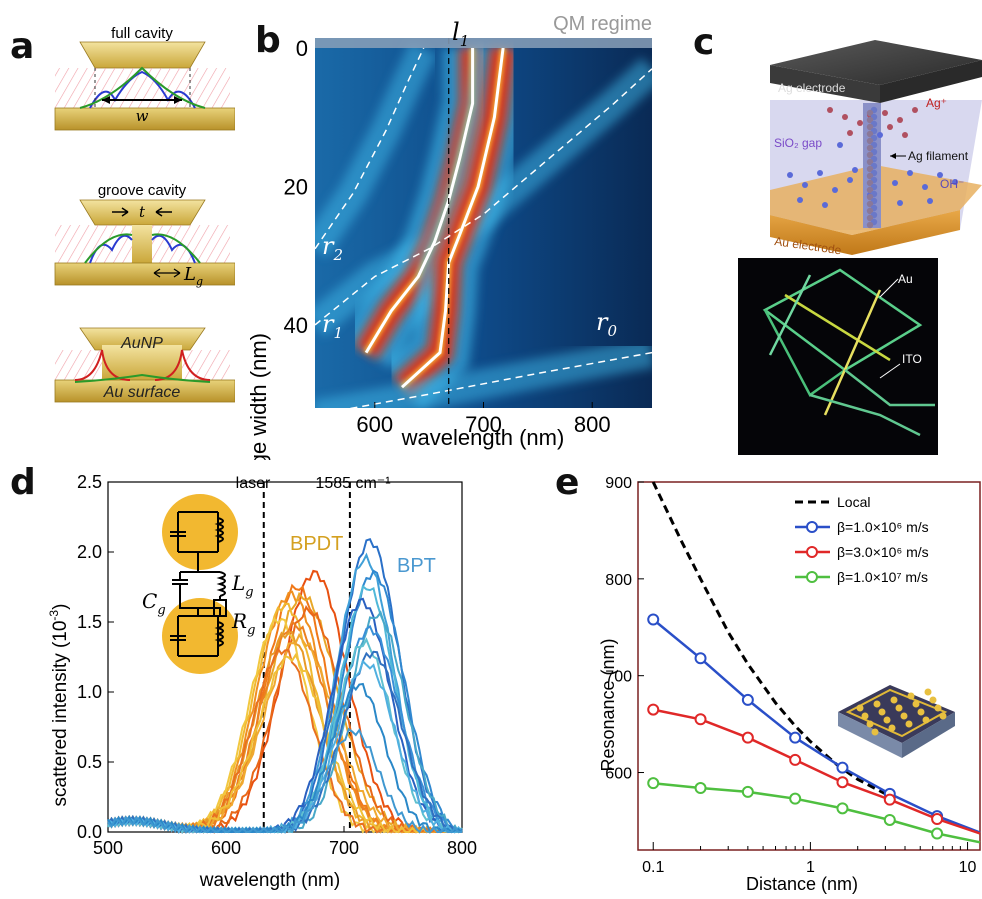  What do you see at coordinates (460, 34) in the screenshot?
I see `line-label-l1: l1` at bounding box center [460, 34].